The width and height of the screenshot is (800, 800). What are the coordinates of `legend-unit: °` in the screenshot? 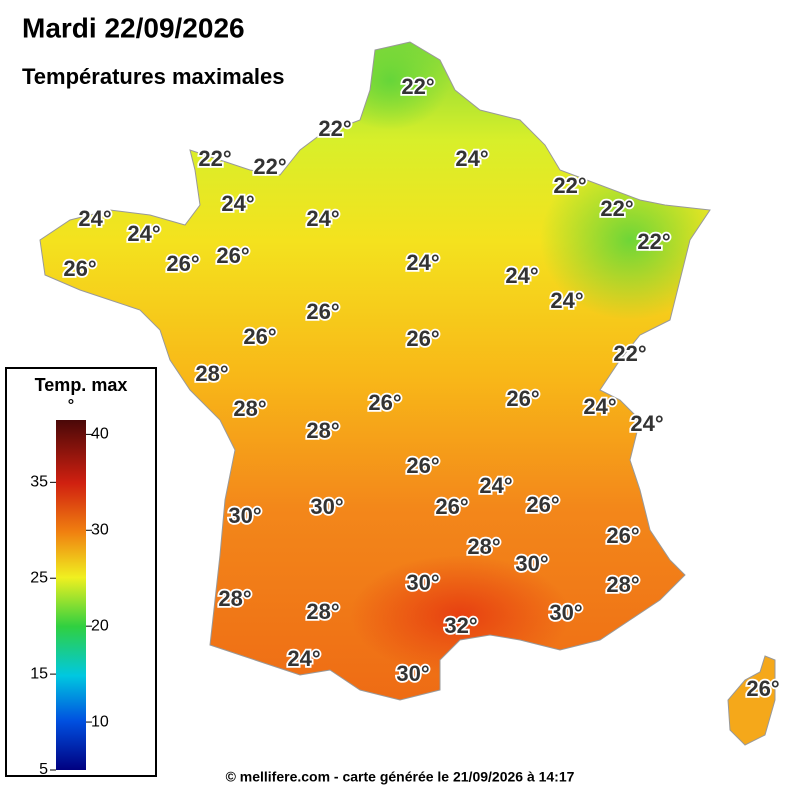 It's located at (71, 405).